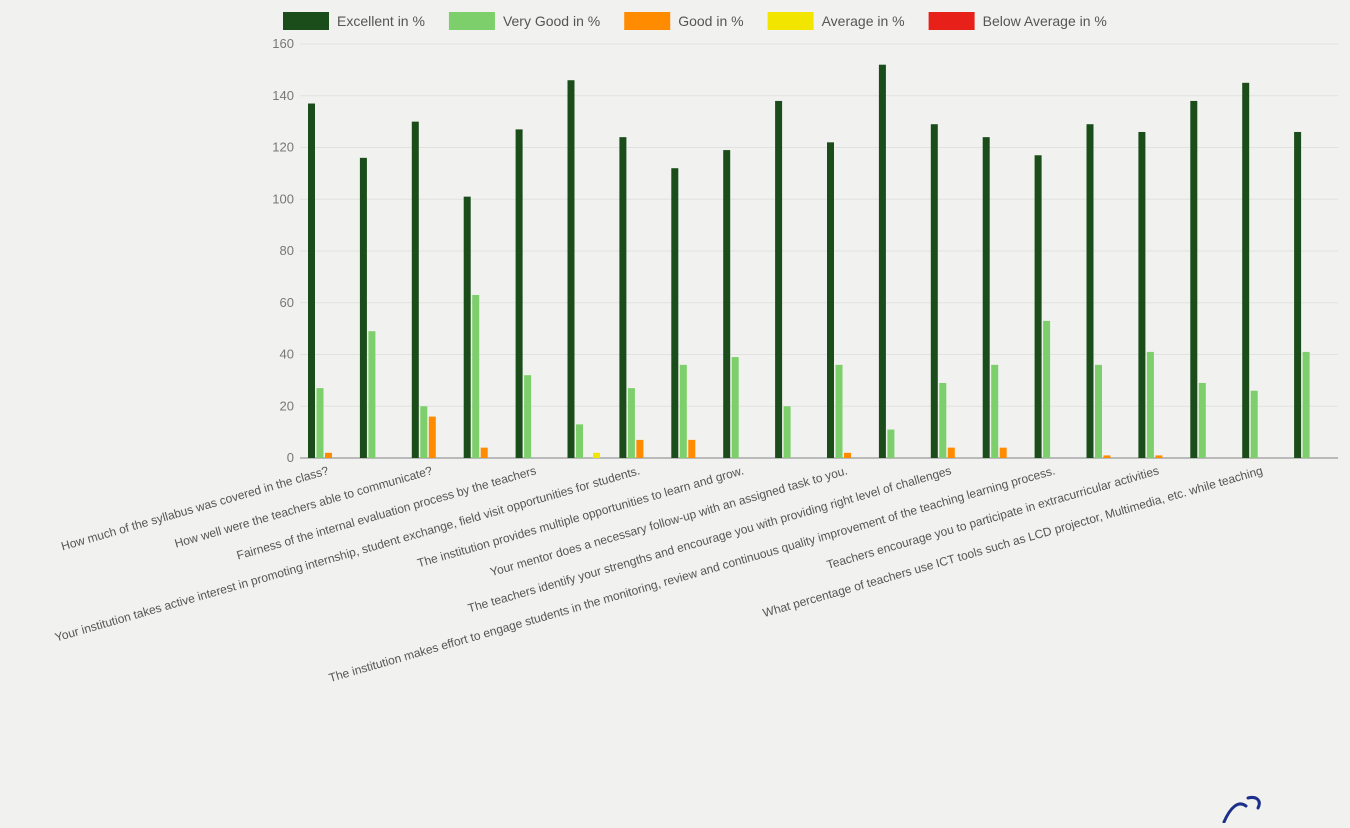 The width and height of the screenshot is (1350, 828). I want to click on legend-label: Good in %, so click(710, 21).